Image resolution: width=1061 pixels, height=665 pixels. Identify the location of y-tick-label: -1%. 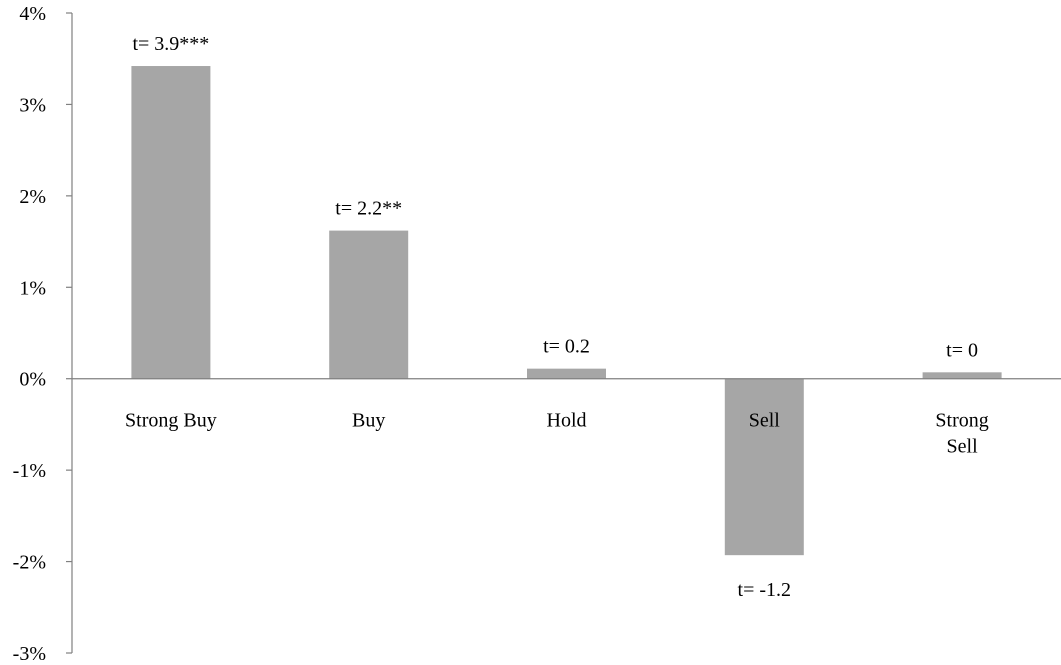
(29, 471).